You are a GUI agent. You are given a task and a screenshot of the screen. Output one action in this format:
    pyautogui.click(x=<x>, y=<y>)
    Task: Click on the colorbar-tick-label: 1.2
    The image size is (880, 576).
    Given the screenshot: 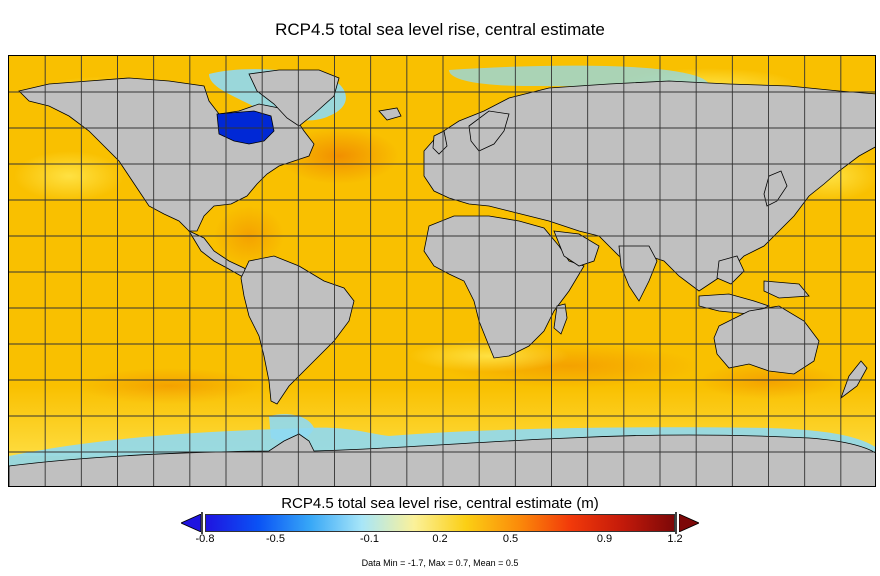 What is the action you would take?
    pyautogui.click(x=675, y=539)
    